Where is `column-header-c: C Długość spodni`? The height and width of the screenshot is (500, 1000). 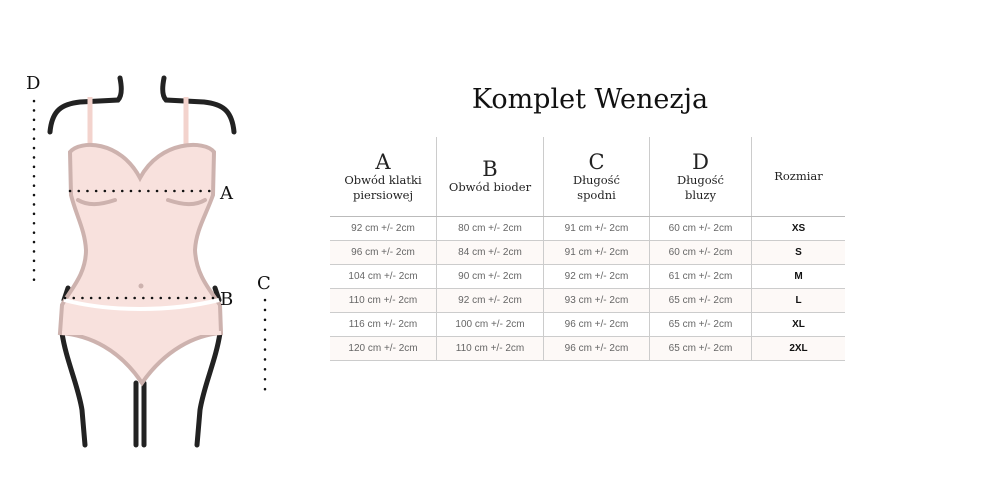 column-header-c: C Długość spodni is located at coordinates (596, 177).